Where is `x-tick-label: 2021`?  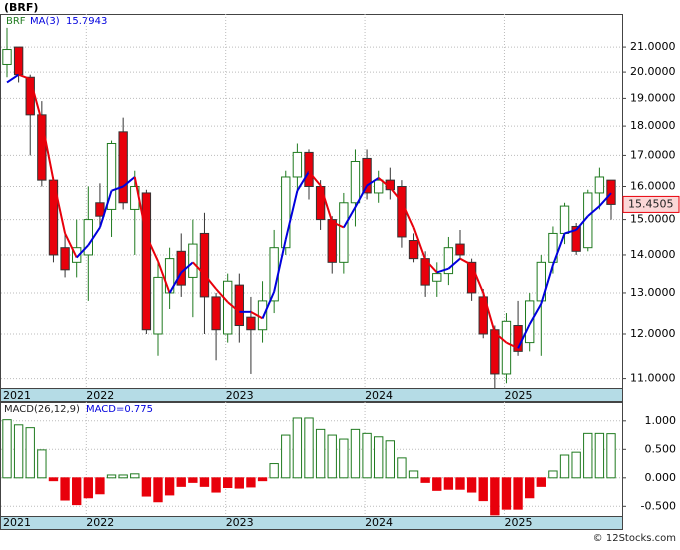 x-tick-label: 2021 is located at coordinates (17, 522).